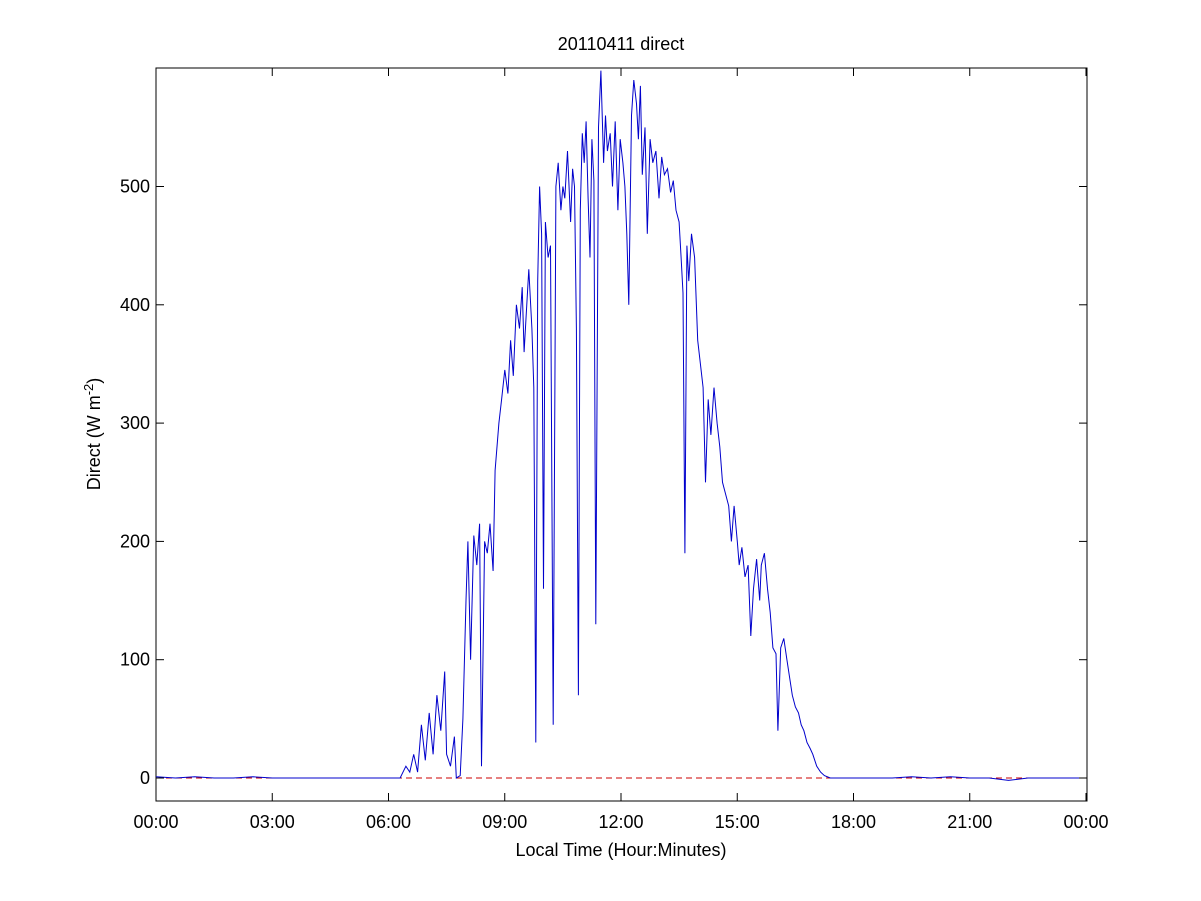  What do you see at coordinates (621, 44) in the screenshot?
I see `chart-title: 20110411 direct` at bounding box center [621, 44].